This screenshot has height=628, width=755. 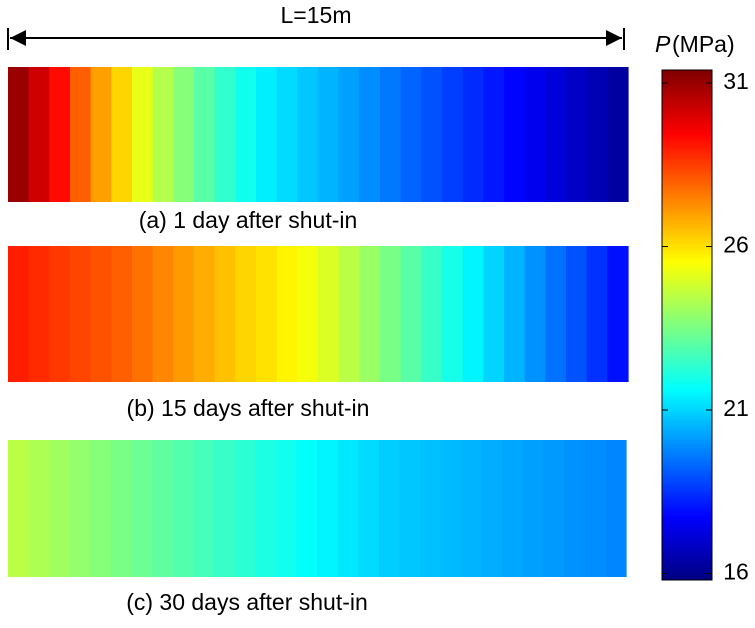 What do you see at coordinates (247, 602) in the screenshot?
I see `panel-caption: (c) 30 days after shut-in` at bounding box center [247, 602].